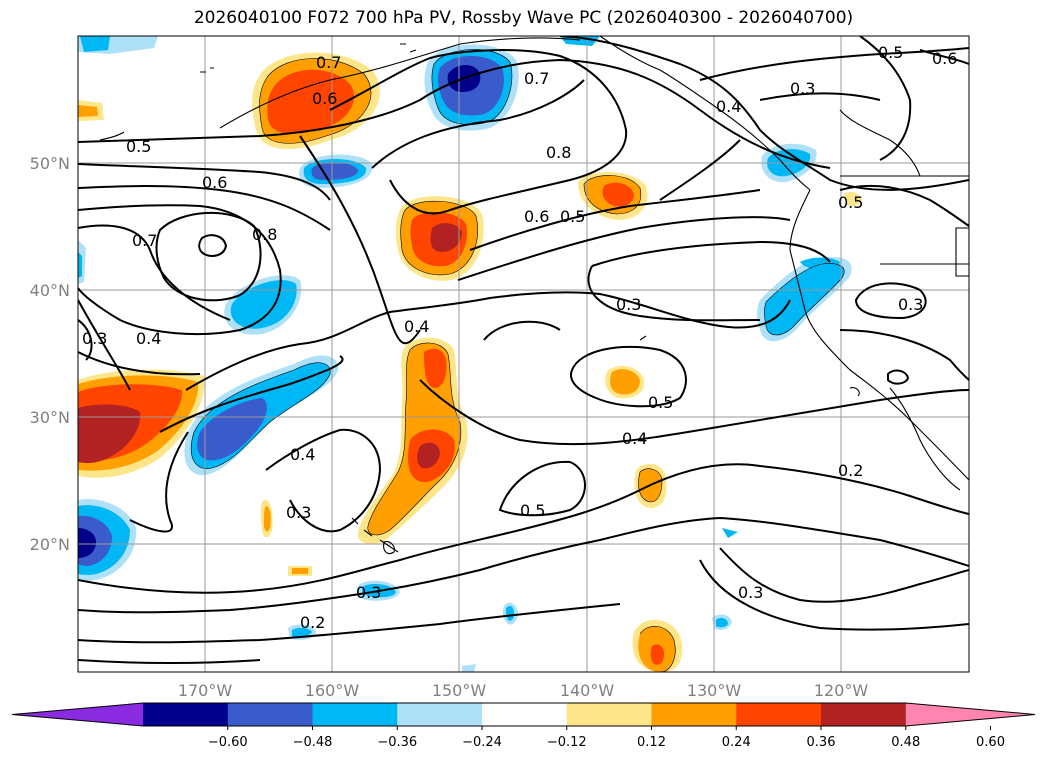 The height and width of the screenshot is (765, 1047). I want to click on colorbar-tick-label: −0.48, so click(313, 742).